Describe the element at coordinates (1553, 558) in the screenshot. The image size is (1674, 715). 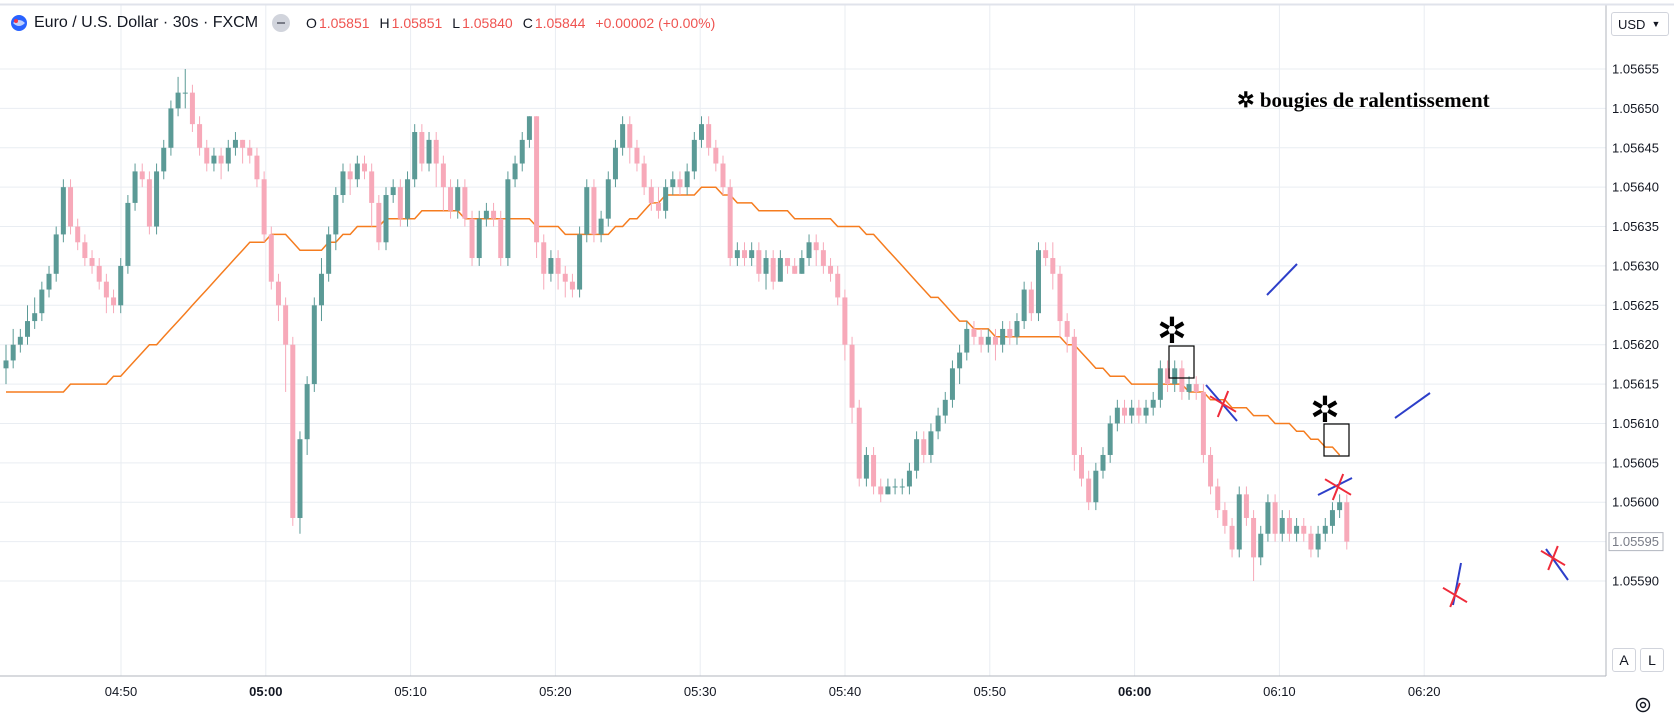
I see `red-cross-marker` at that location.